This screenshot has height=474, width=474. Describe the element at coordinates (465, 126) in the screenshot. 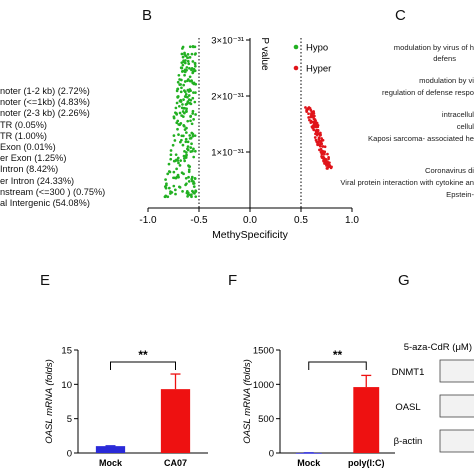

I see `pathway-term: cellul` at that location.